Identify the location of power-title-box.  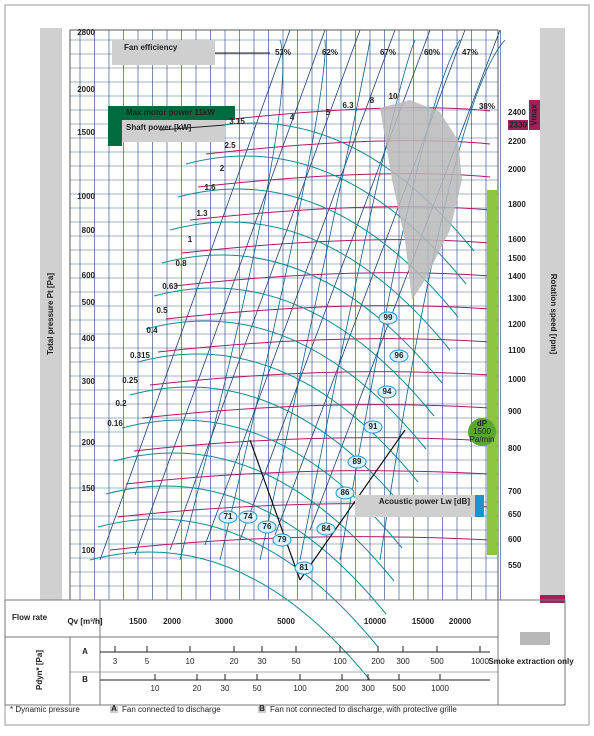
(178, 113).